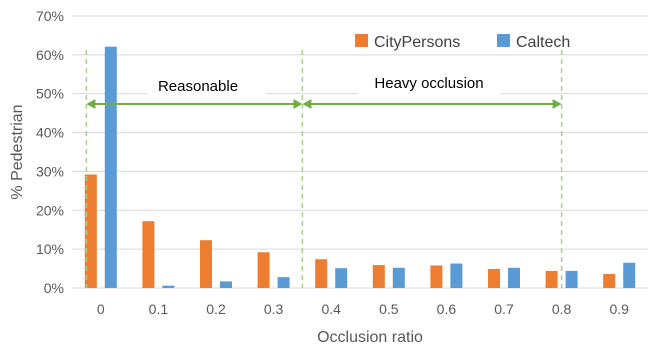  What do you see at coordinates (50, 94) in the screenshot?
I see `y-tick-label: 50%` at bounding box center [50, 94].